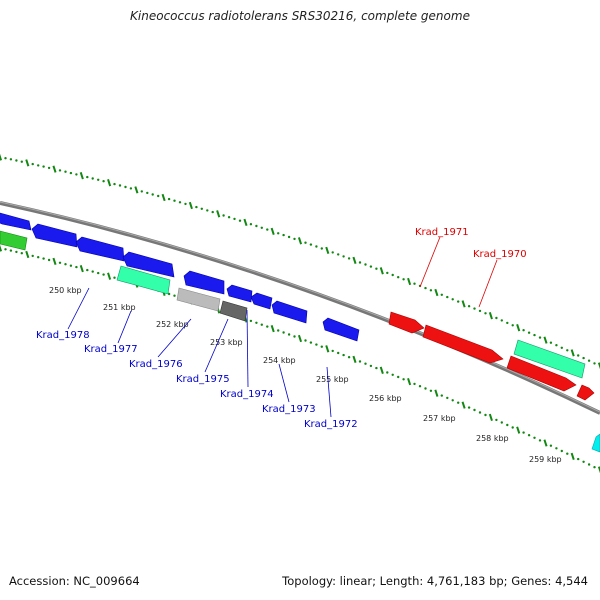 This screenshot has width=600, height=600. Describe the element at coordinates (595, 443) in the screenshot. I see `gene-cyan` at that location.